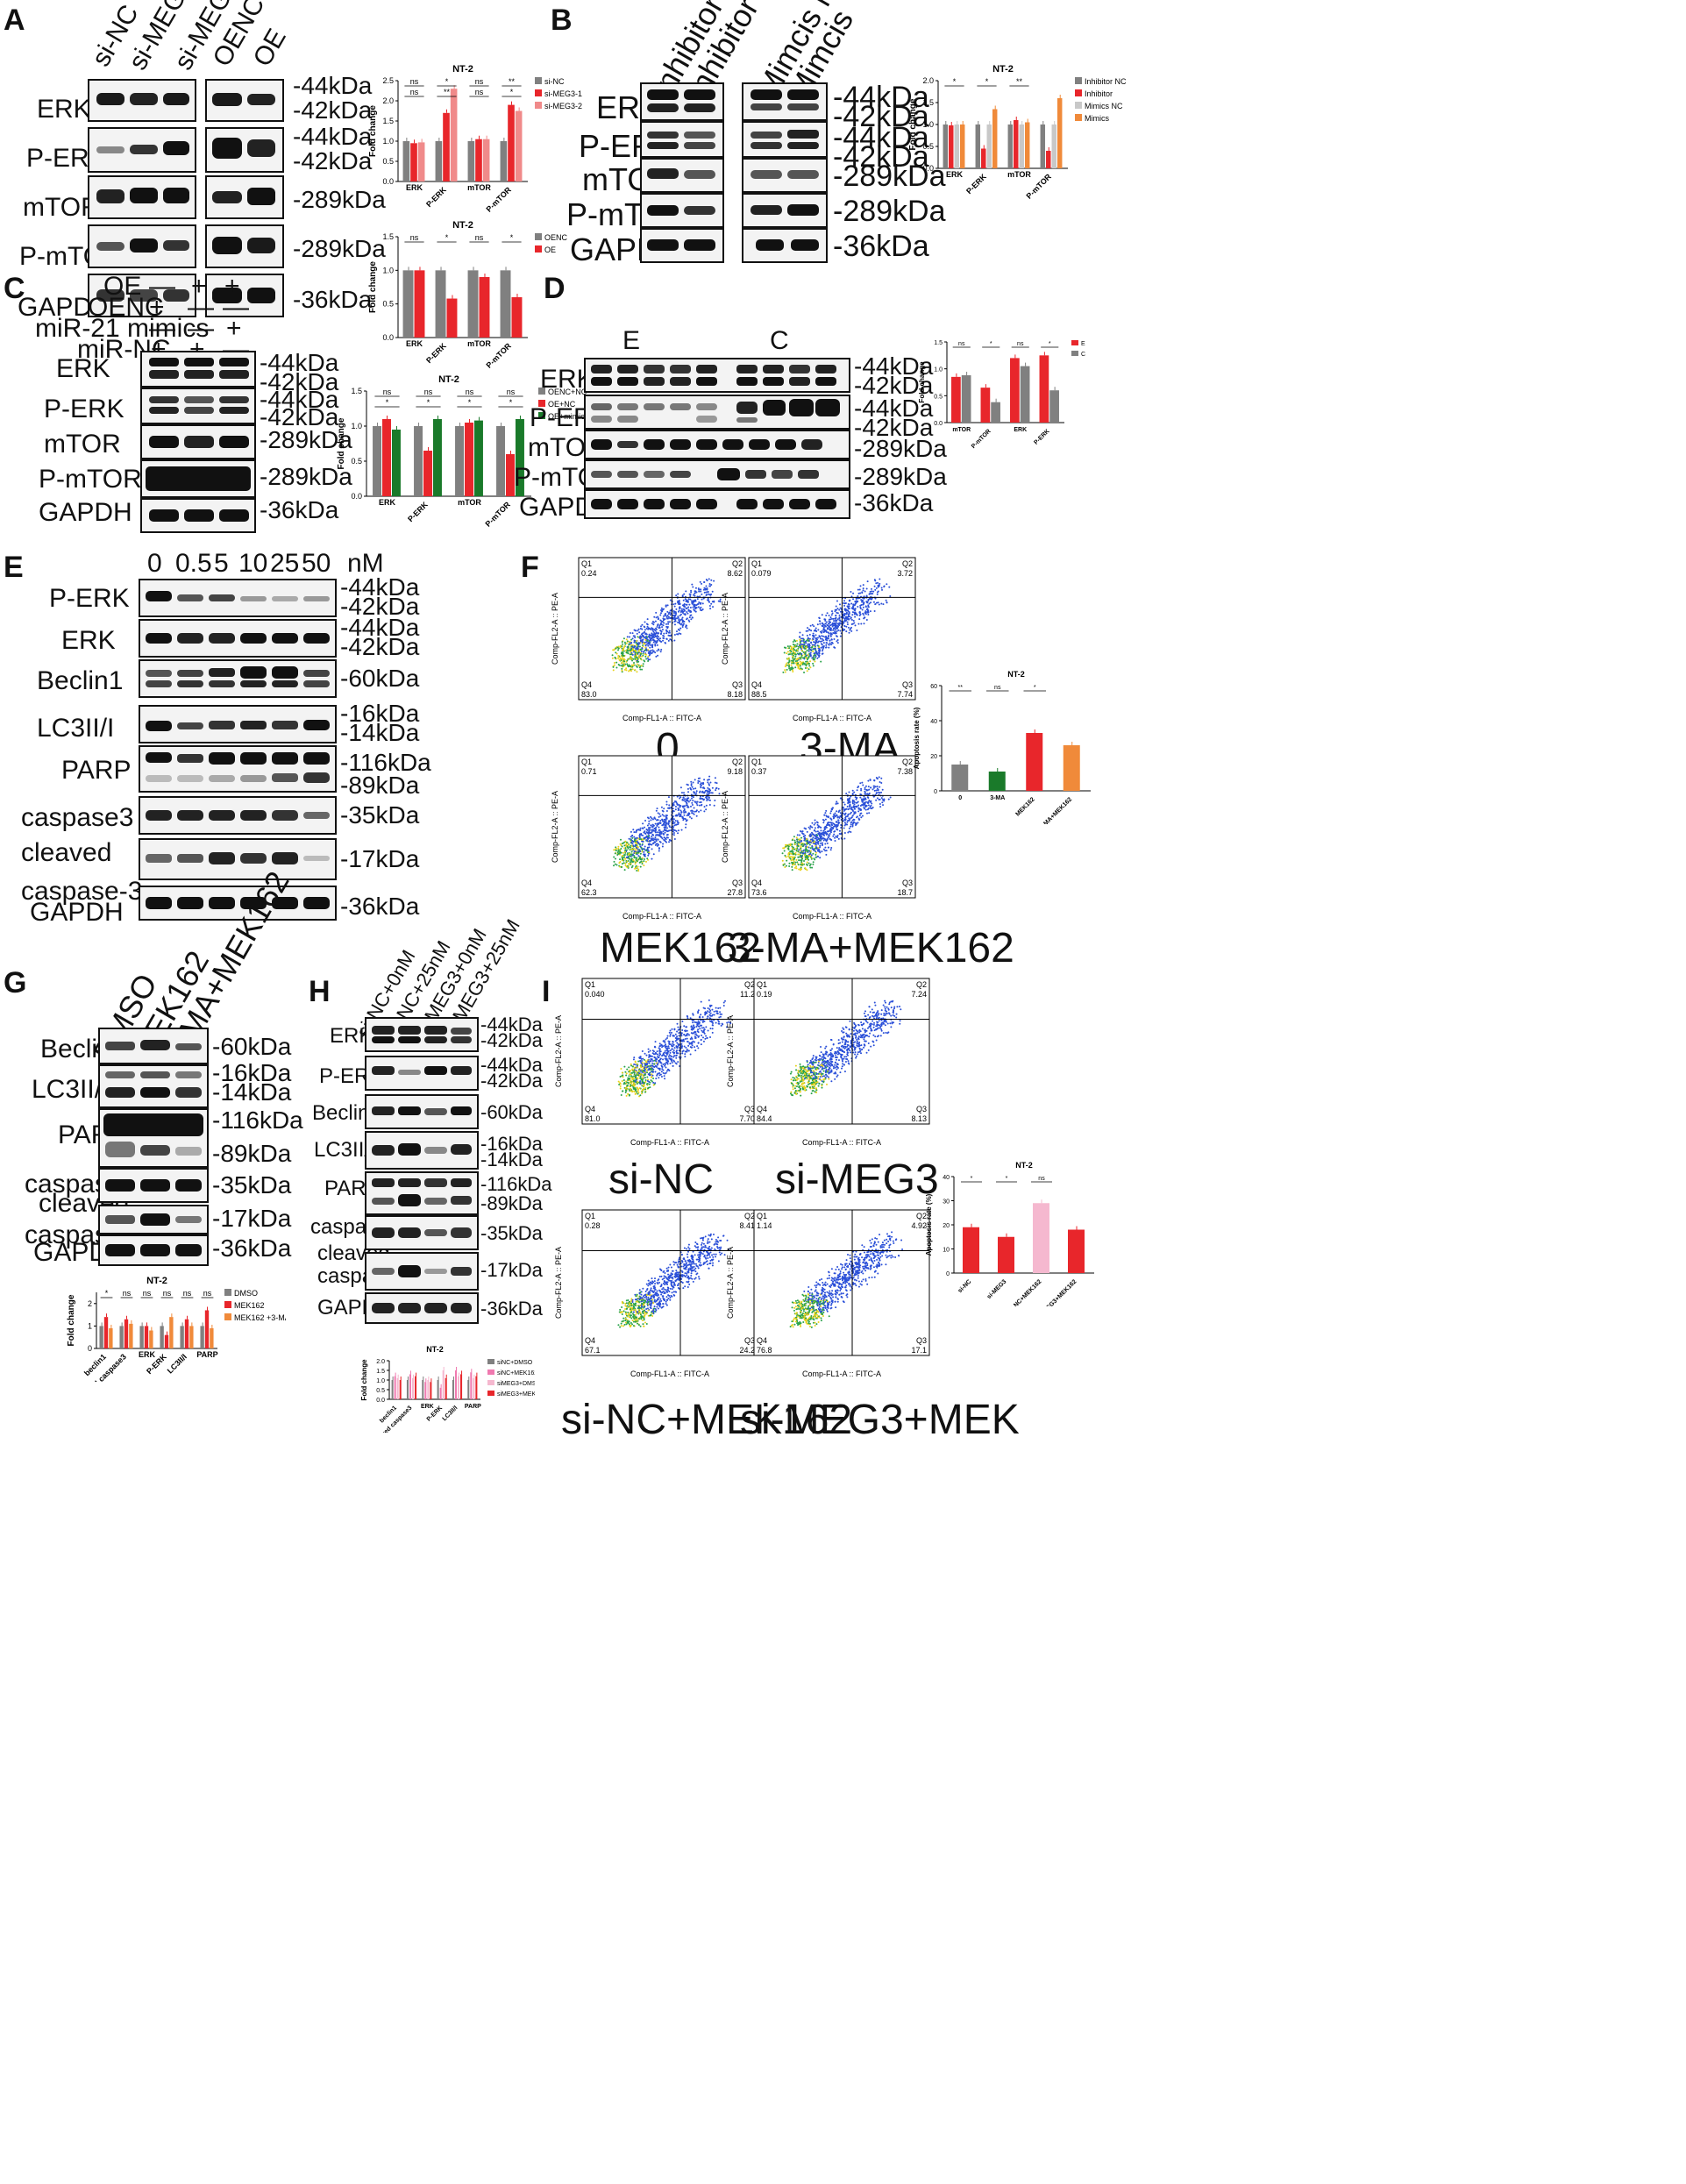 The height and width of the screenshot is (2184, 1686). Describe the element at coordinates (380, 1362) in the screenshot. I see `y-tick-label: 2.0` at that location.